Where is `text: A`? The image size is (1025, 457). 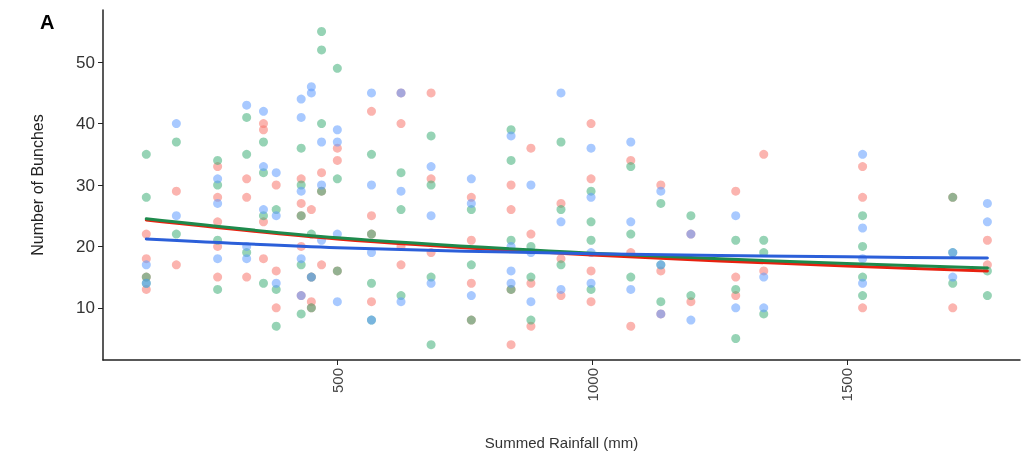
text: A is located at coordinates (47, 22).